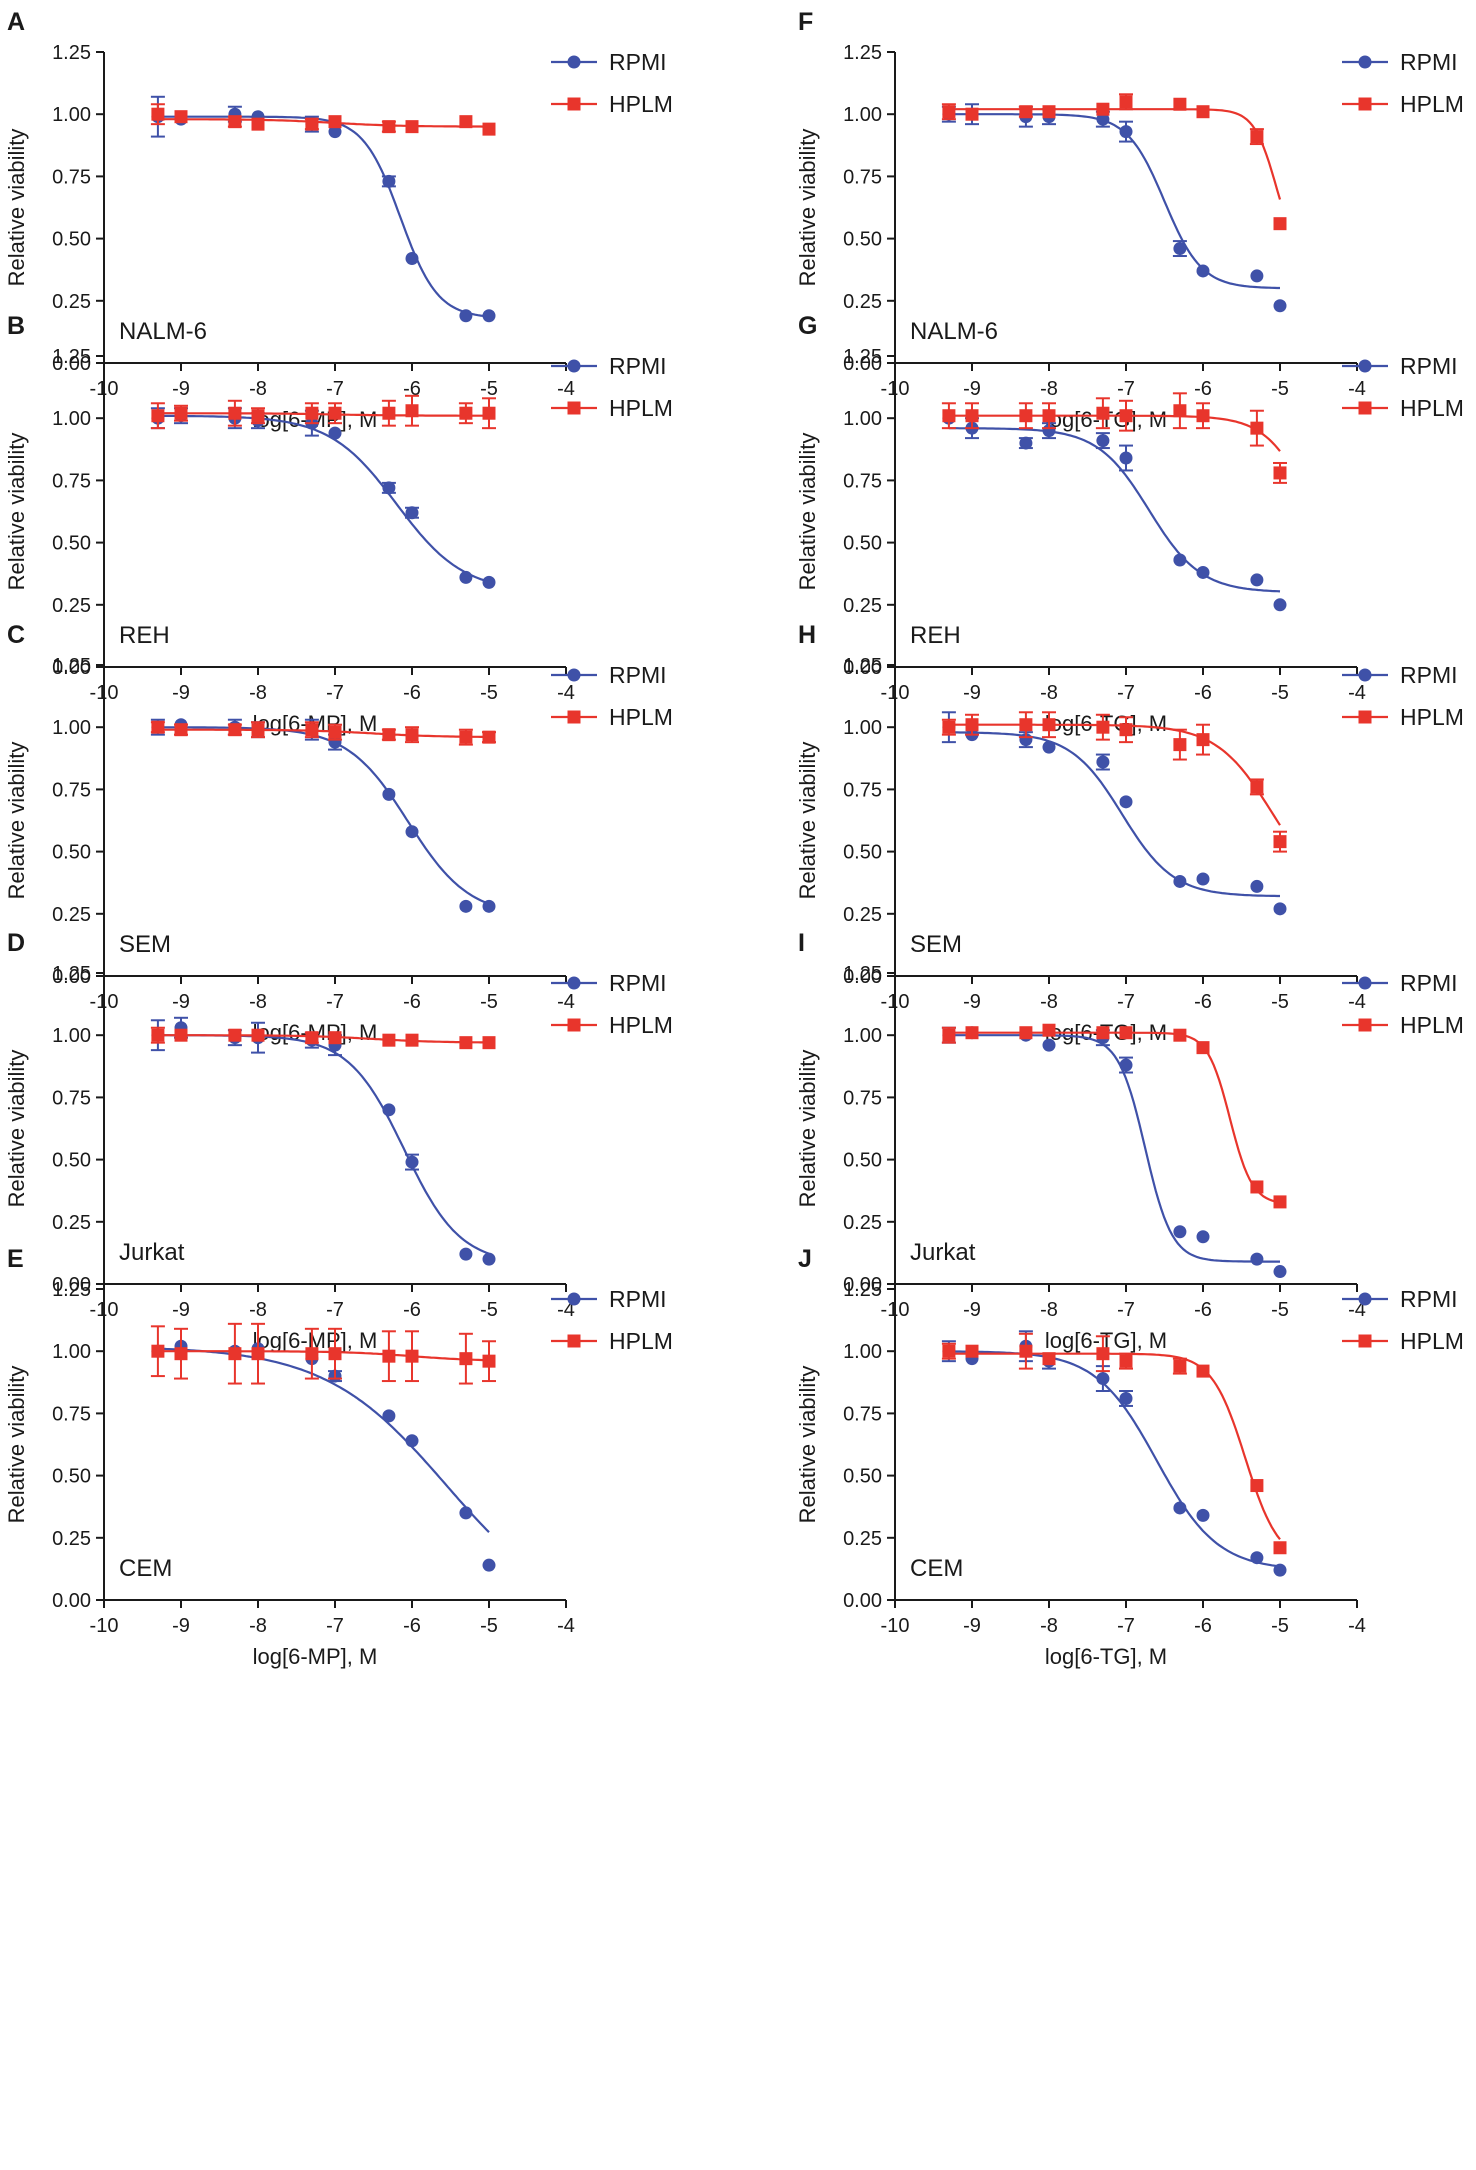 Image resolution: width=1476 pixels, height=2170 pixels. Describe the element at coordinates (943, 1252) in the screenshot. I see `cell-line-label: Jurkat` at that location.